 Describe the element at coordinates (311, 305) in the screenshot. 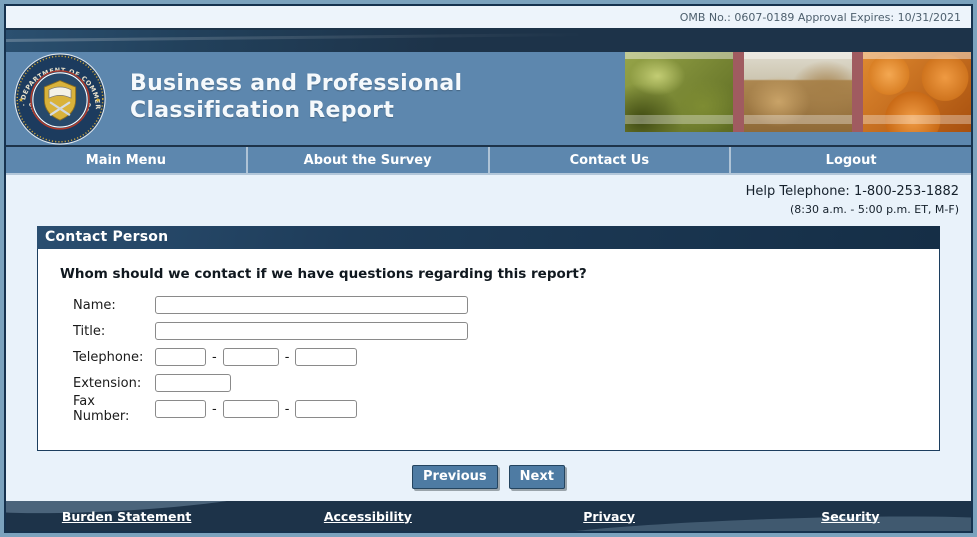

I see `name-input` at that location.